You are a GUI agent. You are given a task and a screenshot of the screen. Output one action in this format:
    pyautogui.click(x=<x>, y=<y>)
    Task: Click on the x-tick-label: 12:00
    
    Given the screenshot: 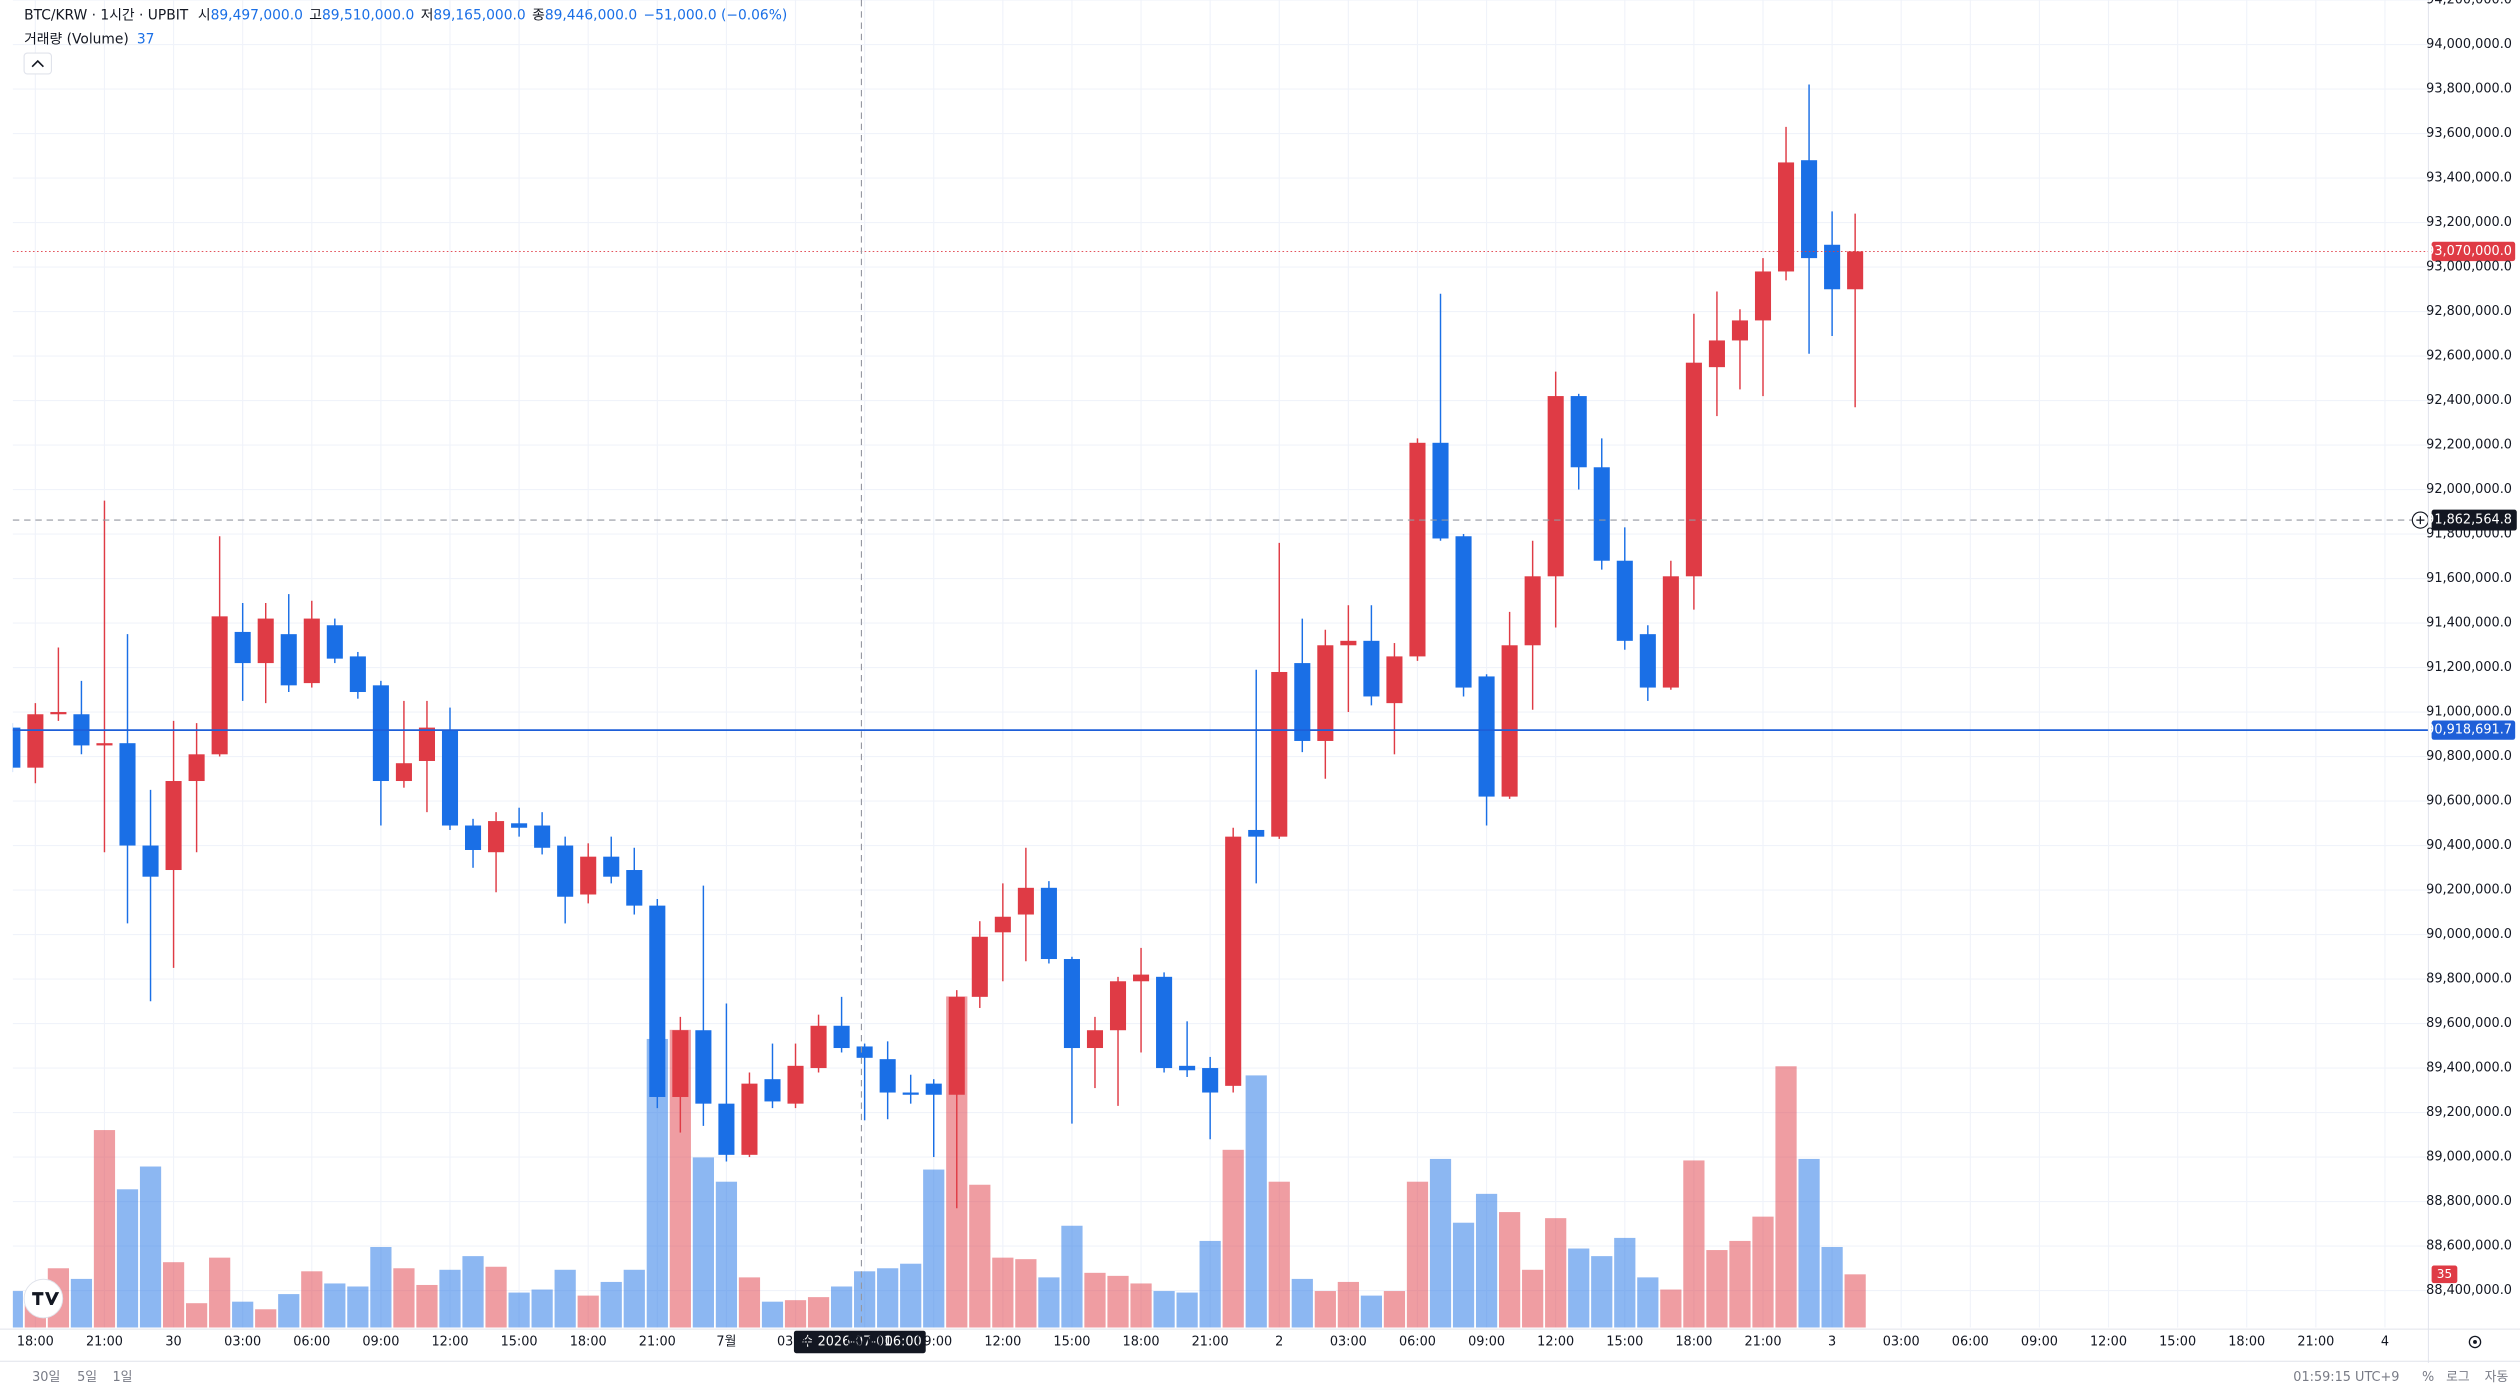 What is the action you would take?
    pyautogui.click(x=1555, y=1341)
    